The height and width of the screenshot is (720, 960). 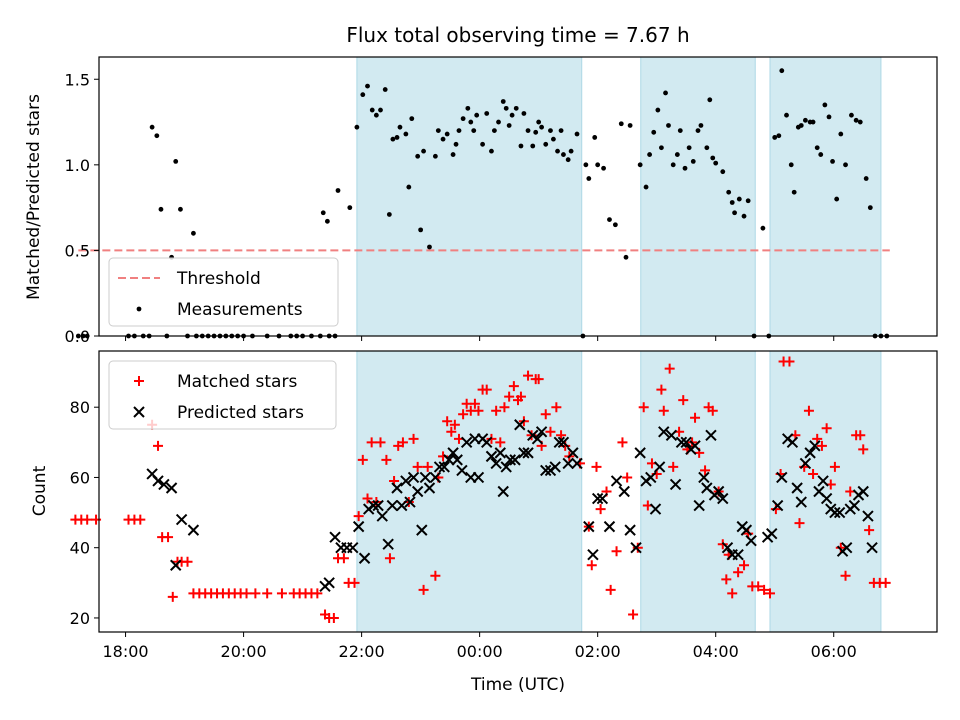 I want to click on y-tick-label: 80, so click(x=80, y=407).